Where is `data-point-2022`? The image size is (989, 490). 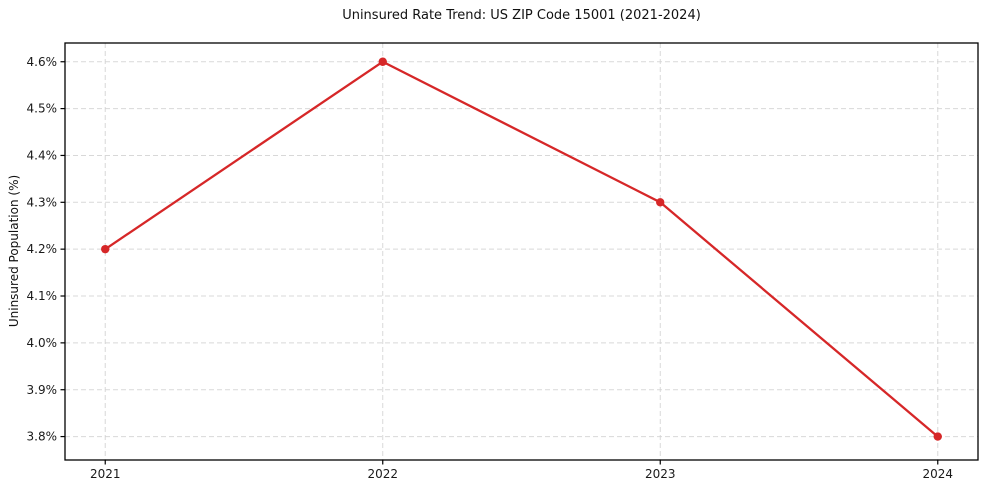
data-point-2022 is located at coordinates (382, 61).